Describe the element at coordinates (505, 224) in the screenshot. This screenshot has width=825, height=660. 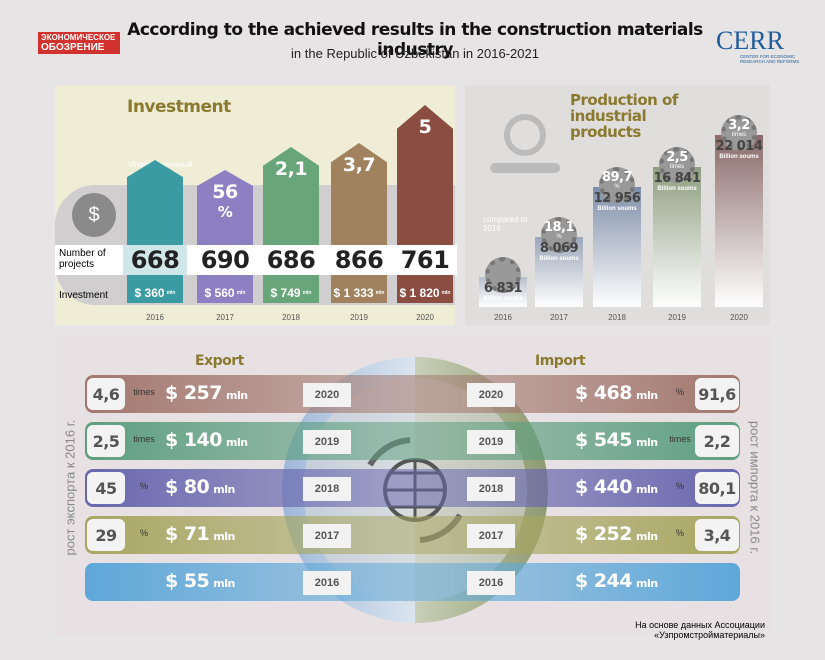
I see `note: compared to 2016` at that location.